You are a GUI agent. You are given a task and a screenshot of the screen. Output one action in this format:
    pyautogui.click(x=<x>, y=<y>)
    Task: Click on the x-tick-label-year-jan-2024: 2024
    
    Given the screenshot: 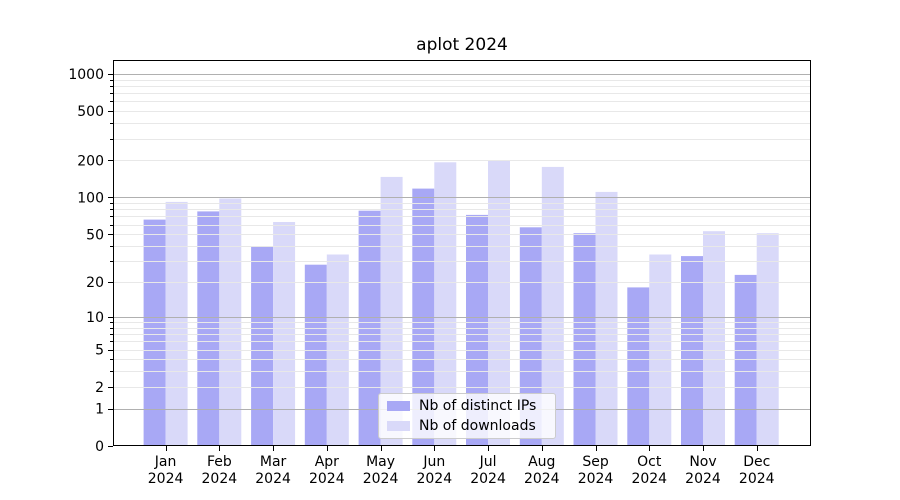 What is the action you would take?
    pyautogui.click(x=166, y=479)
    